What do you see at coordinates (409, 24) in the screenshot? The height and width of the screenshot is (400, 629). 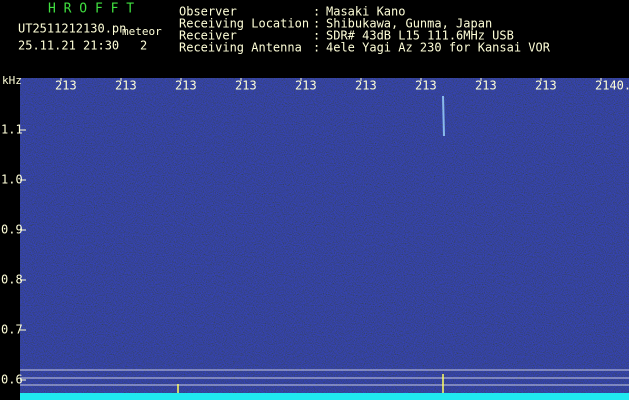 I see `info-value: Shibukawa, Gunma, Japan` at bounding box center [409, 24].